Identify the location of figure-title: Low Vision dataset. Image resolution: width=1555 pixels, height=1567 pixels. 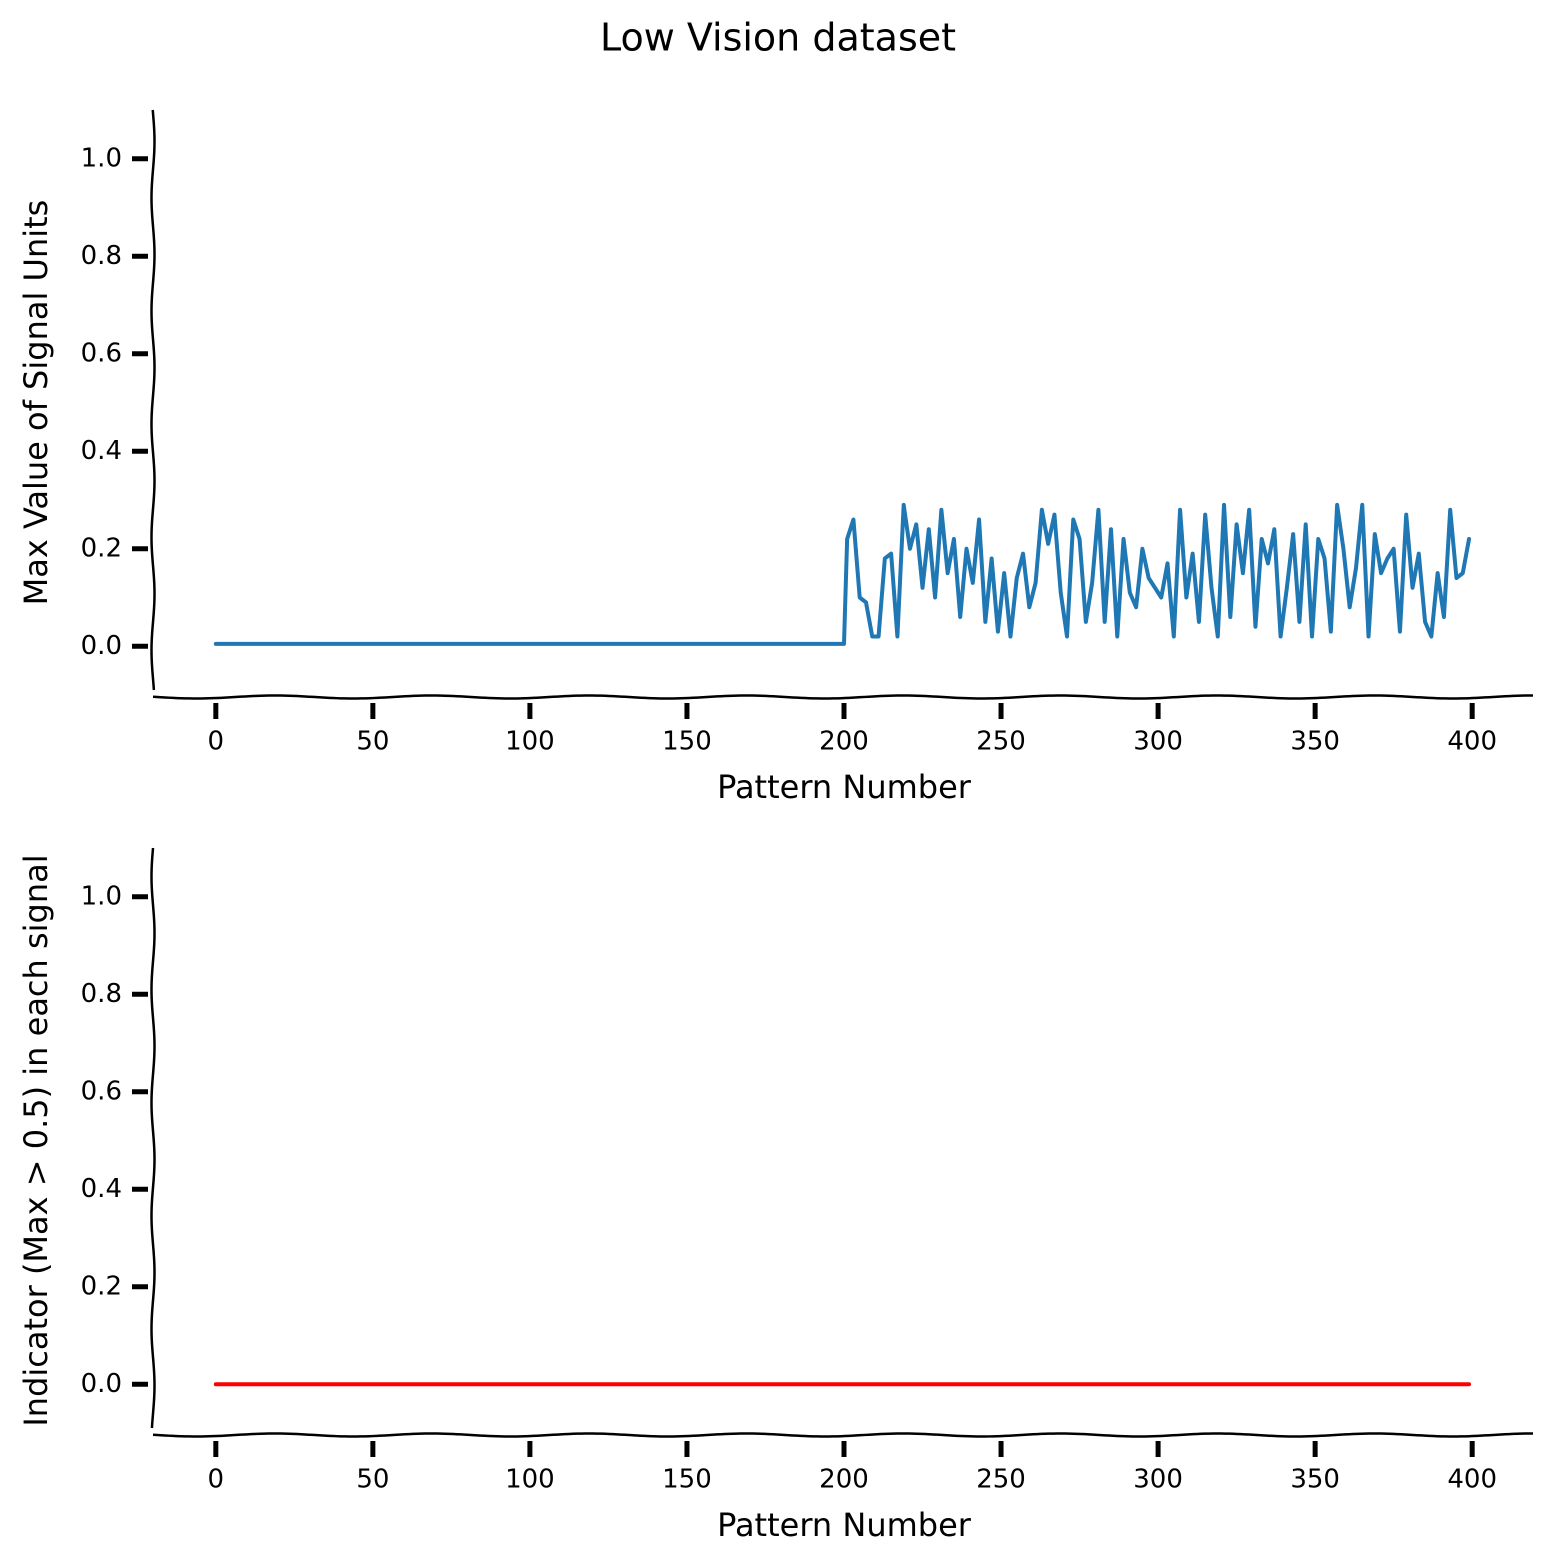
(778, 38).